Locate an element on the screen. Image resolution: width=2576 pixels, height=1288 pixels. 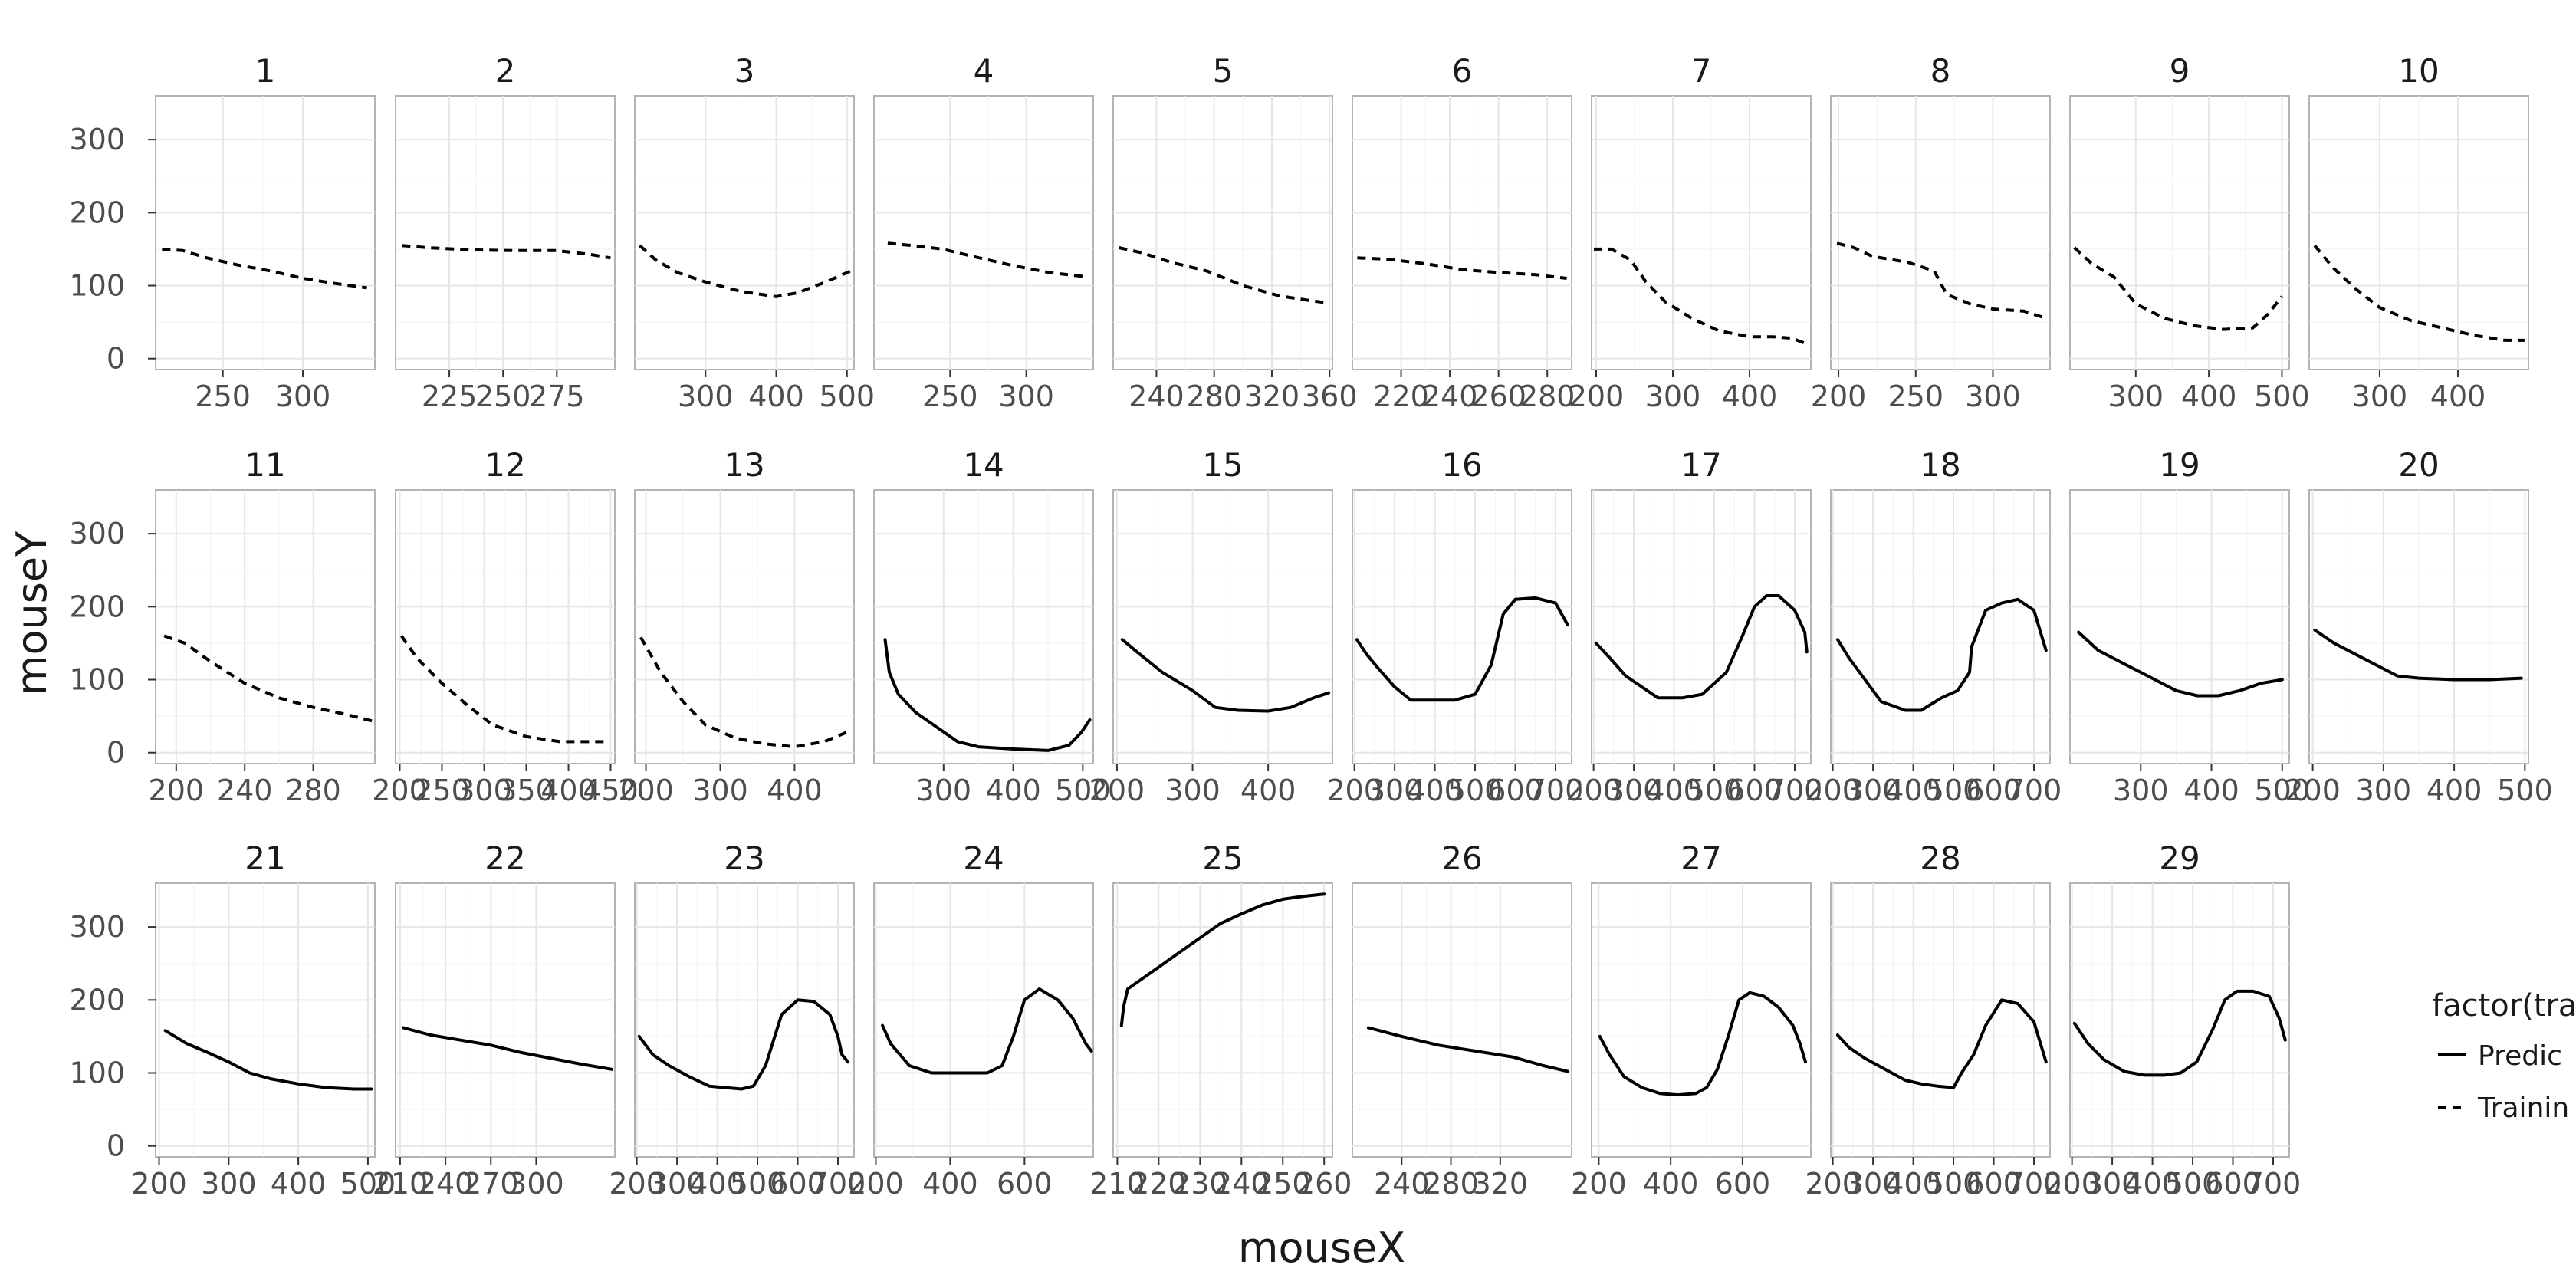
facet-panel-27: 27 200 400 600 is located at coordinates (1692, 1021).